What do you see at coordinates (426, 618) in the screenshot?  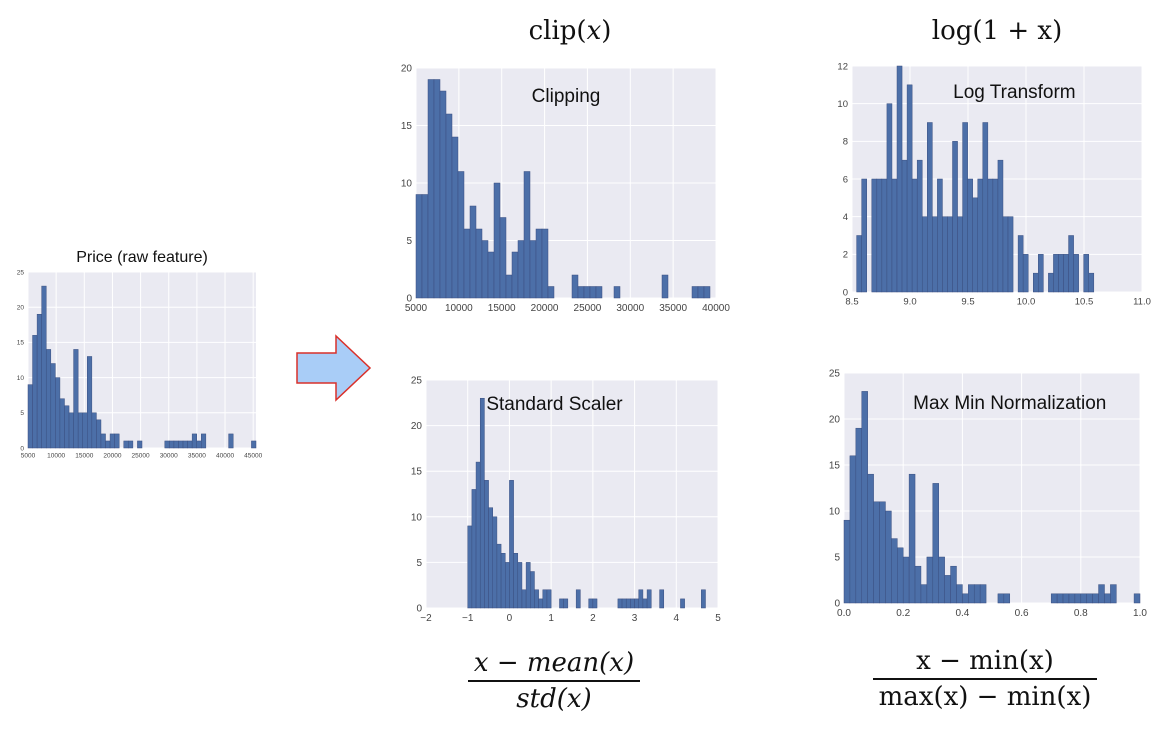 I see `x-tick-label: −2` at bounding box center [426, 618].